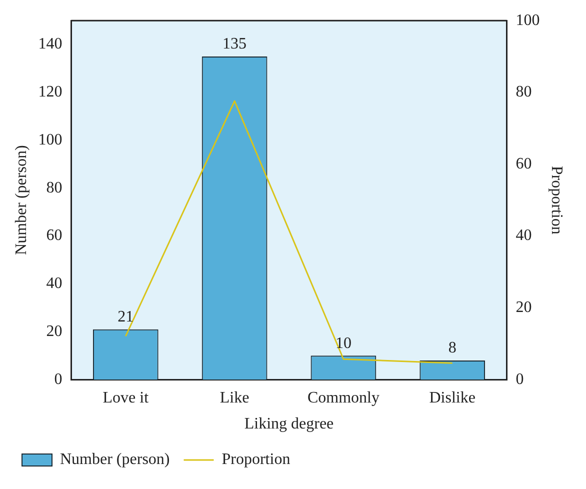 Image resolution: width=586 pixels, height=489 pixels. What do you see at coordinates (126, 317) in the screenshot?
I see `data-label: 21` at bounding box center [126, 317].